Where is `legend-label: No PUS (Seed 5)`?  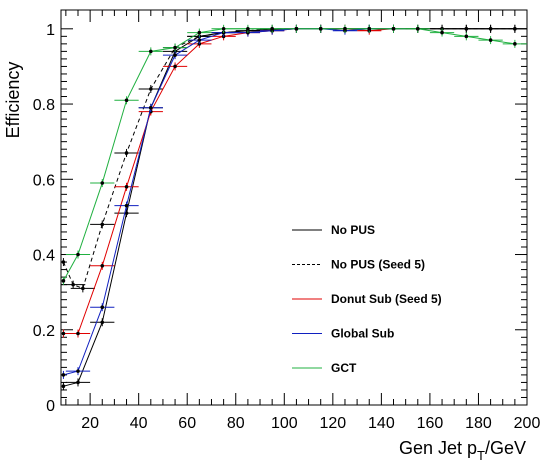 legend-label: No PUS (Seed 5) is located at coordinates (378, 265).